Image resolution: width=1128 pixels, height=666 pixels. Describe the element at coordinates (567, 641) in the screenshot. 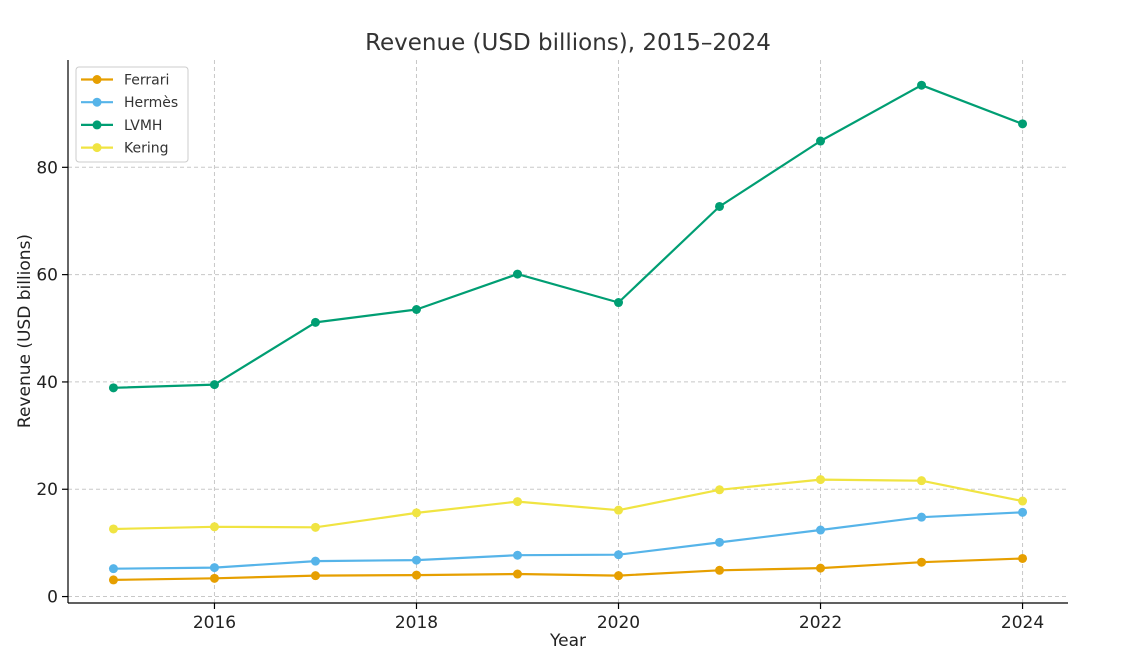

I see `x-axis-label: Year` at that location.